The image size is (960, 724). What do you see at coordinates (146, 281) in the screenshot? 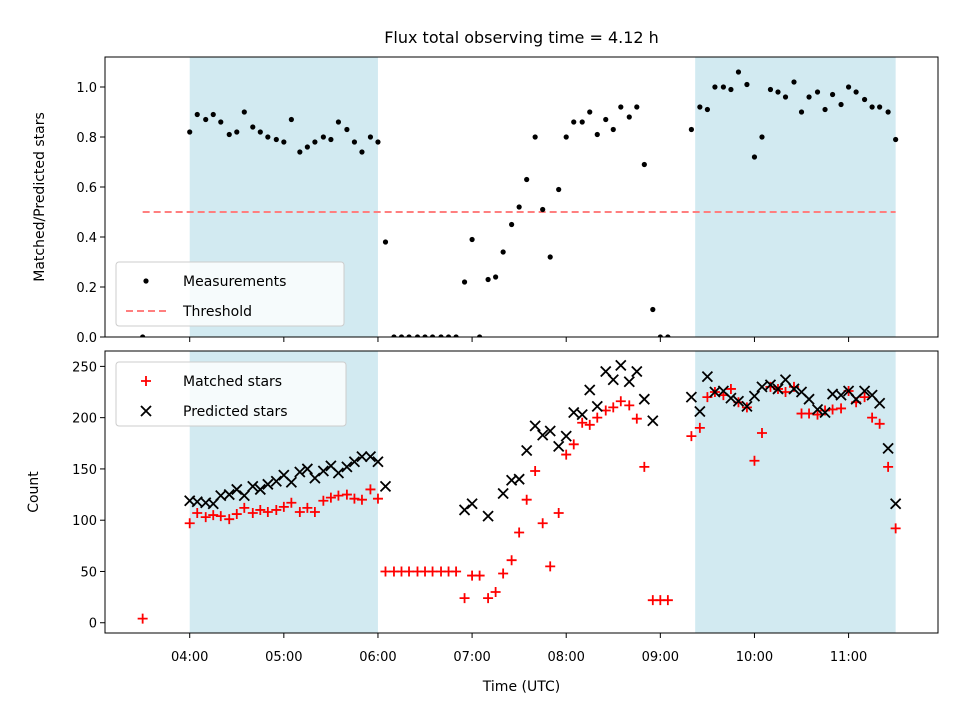
I see `legend-marker-measurements` at bounding box center [146, 281].